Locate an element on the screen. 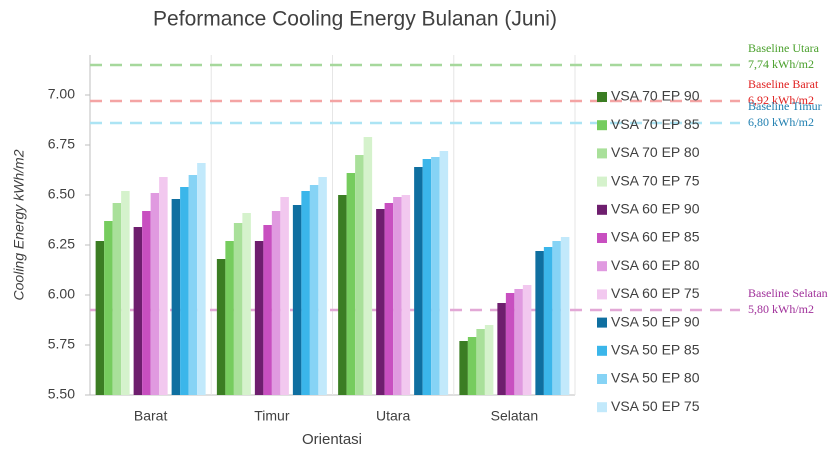 The image size is (839, 450). x-tick-label: Utara is located at coordinates (393, 416).